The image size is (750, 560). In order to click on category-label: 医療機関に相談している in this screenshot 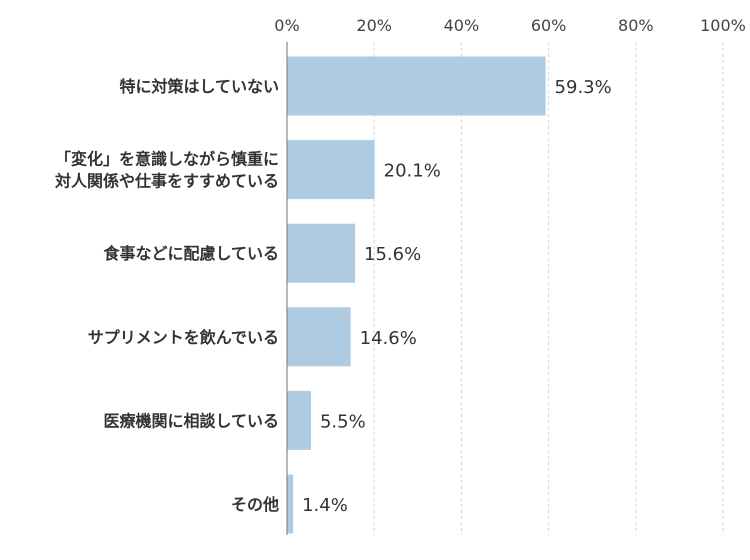, I will do `click(191, 420)`.